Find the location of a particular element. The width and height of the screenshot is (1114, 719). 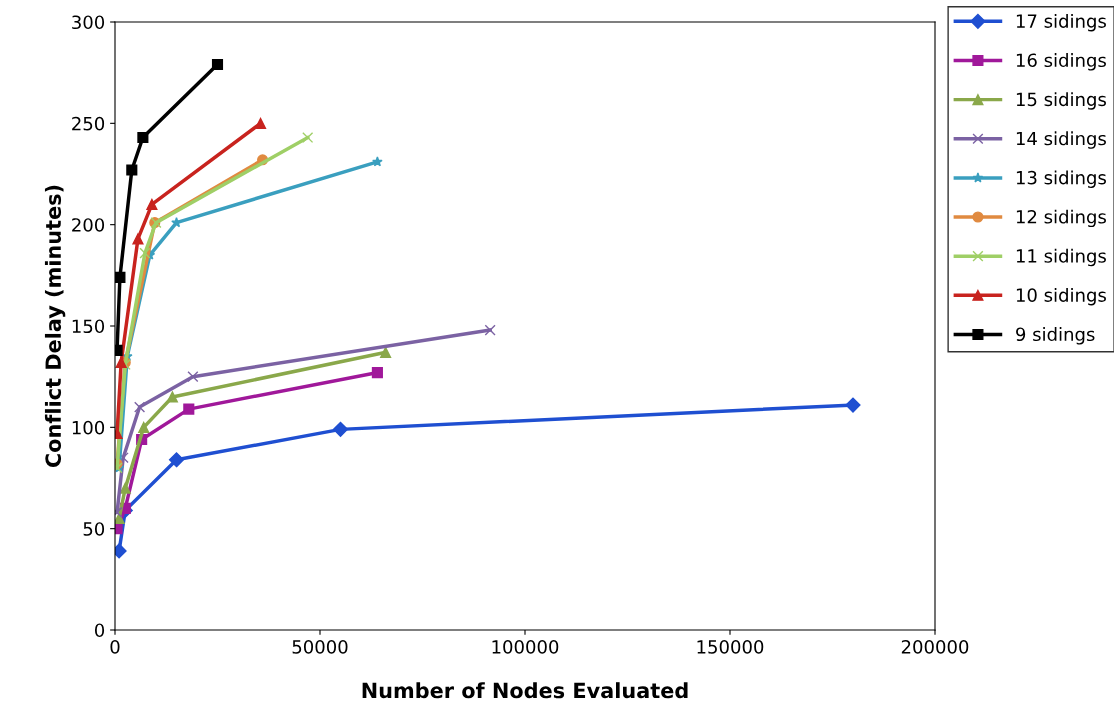

legend-label: 15 sidings is located at coordinates (1061, 101).